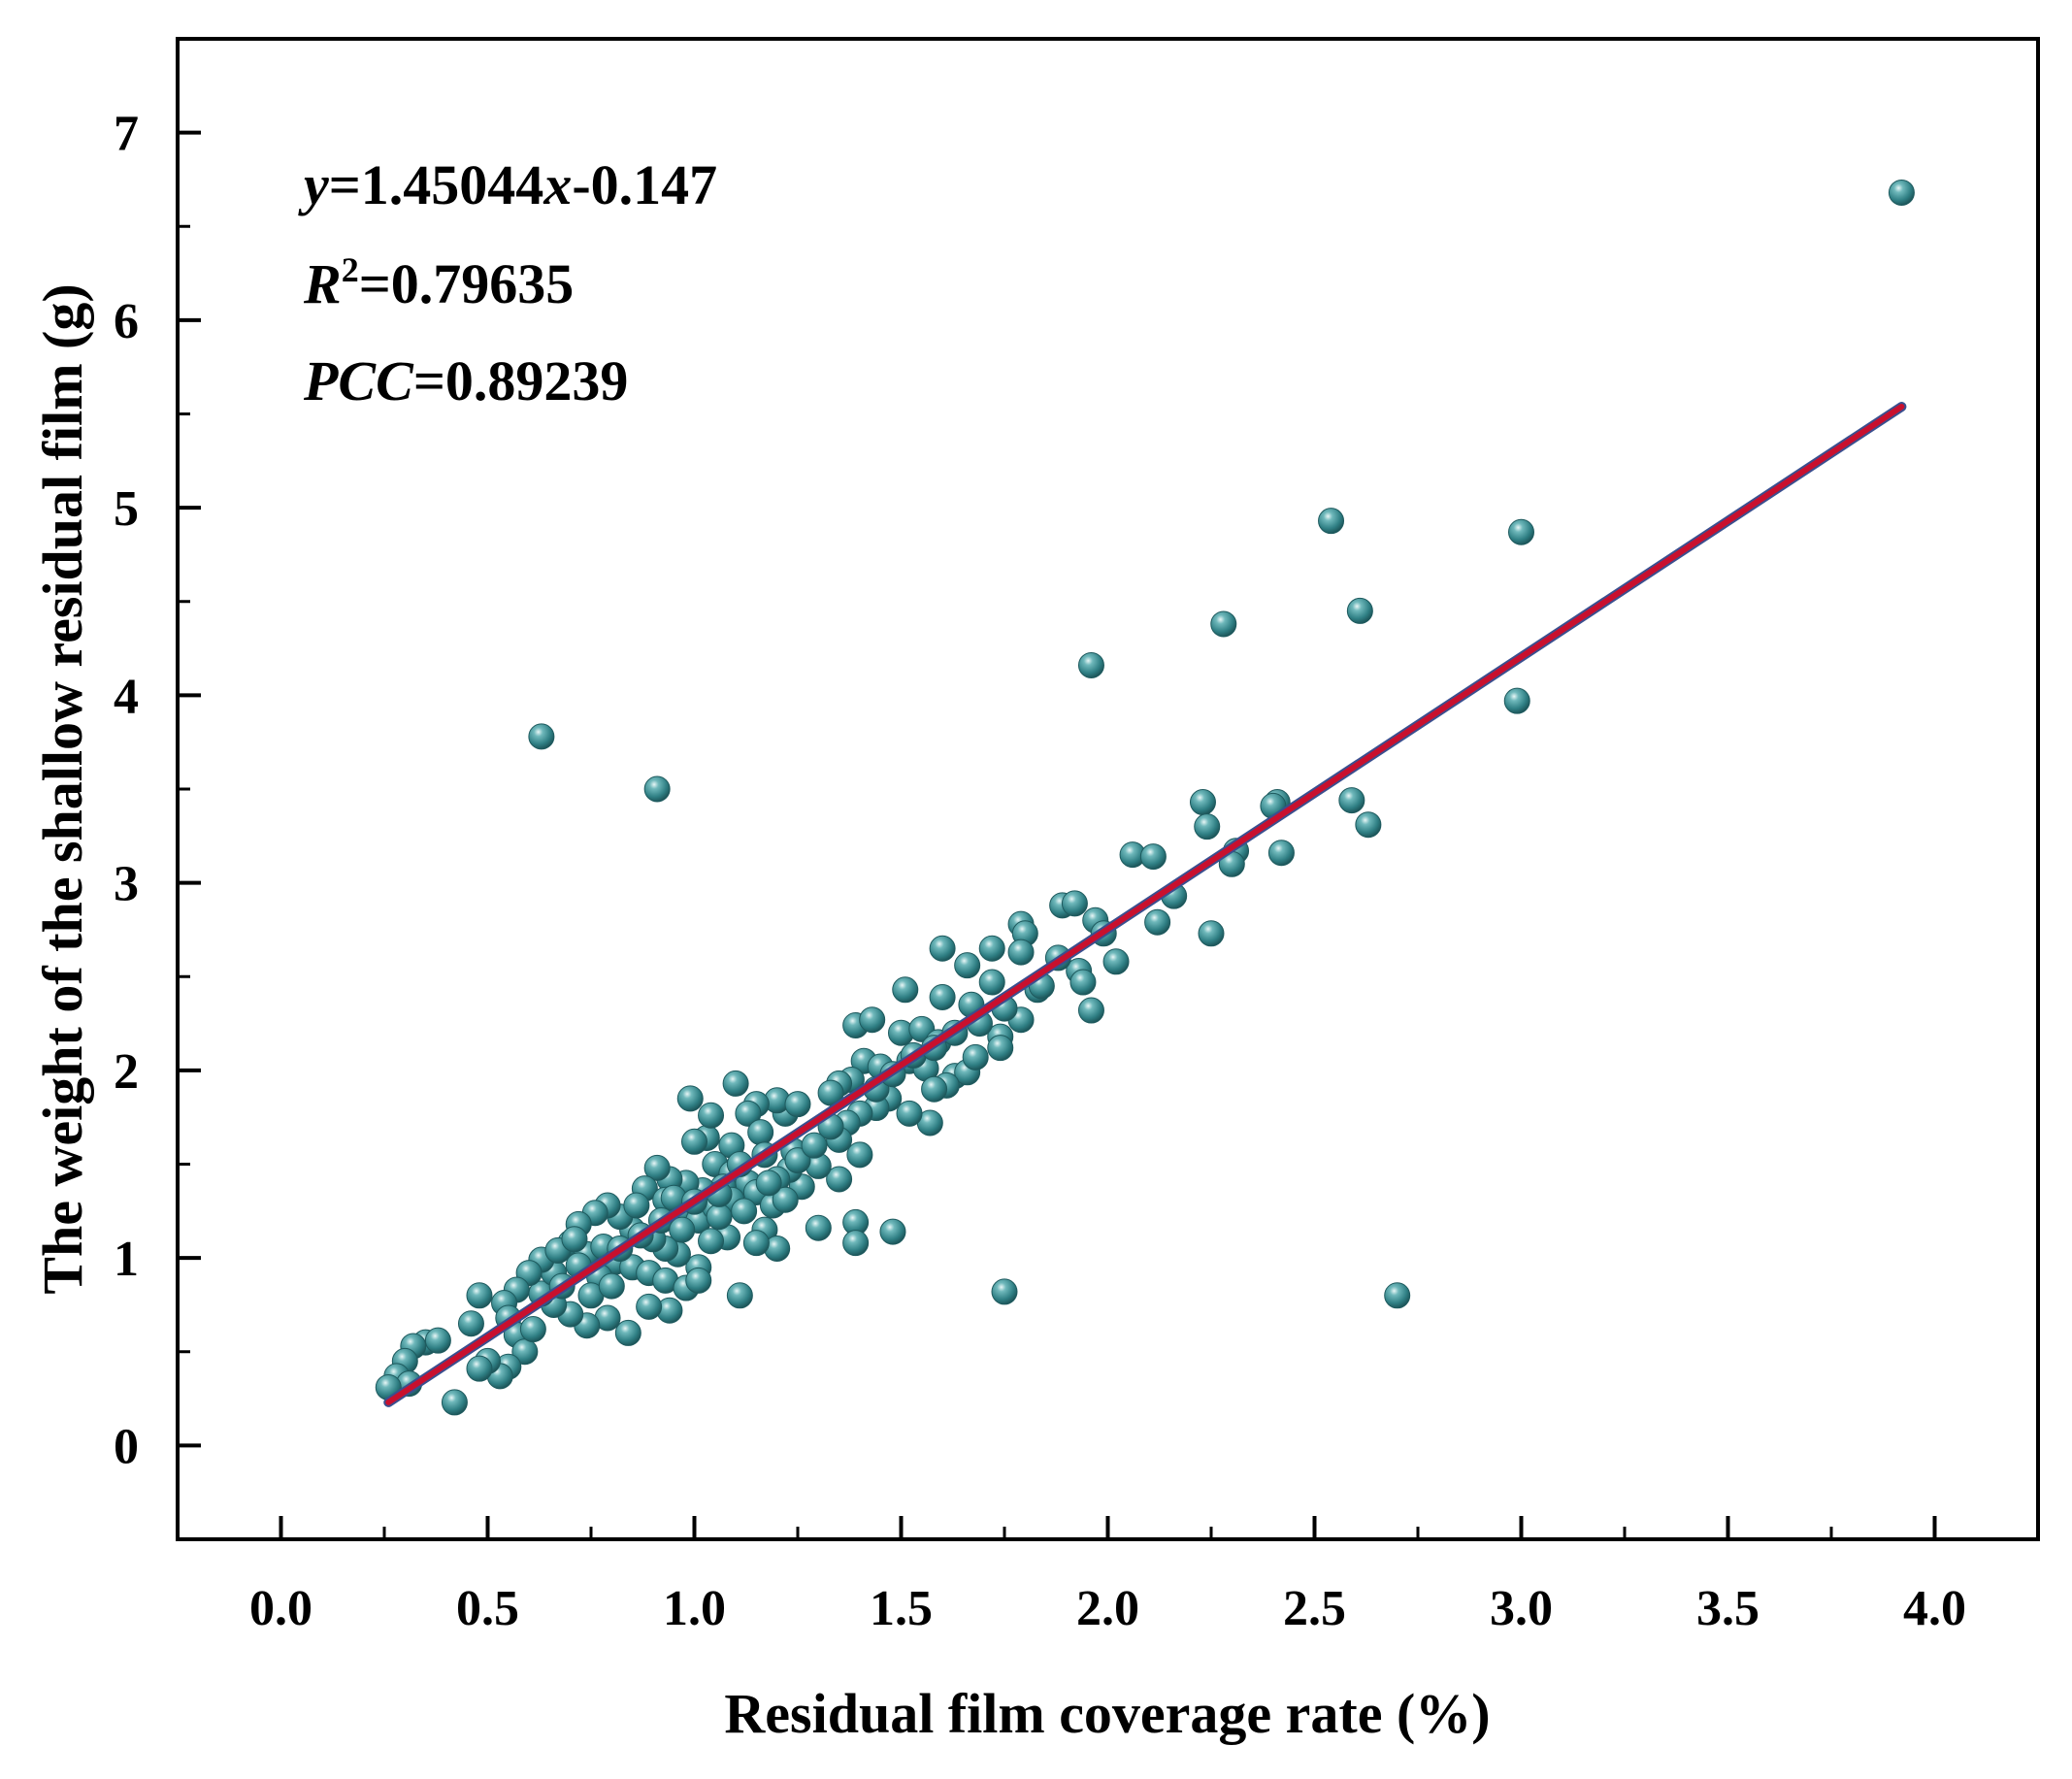 Image resolution: width=2072 pixels, height=1779 pixels. What do you see at coordinates (351, 269) in the screenshot?
I see `r2-superscript: 2` at bounding box center [351, 269].